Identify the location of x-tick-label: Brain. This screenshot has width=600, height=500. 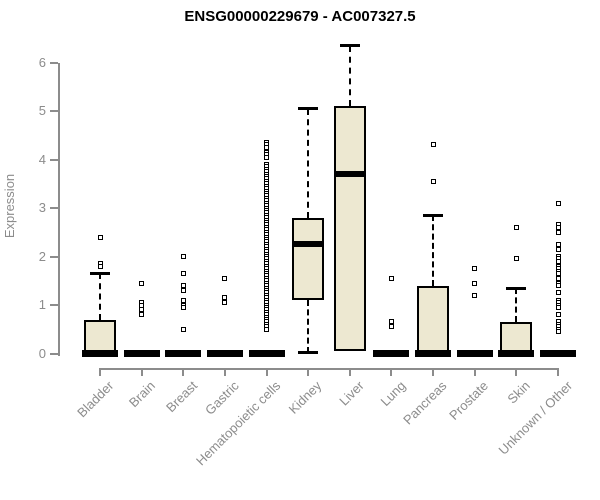
(142, 394).